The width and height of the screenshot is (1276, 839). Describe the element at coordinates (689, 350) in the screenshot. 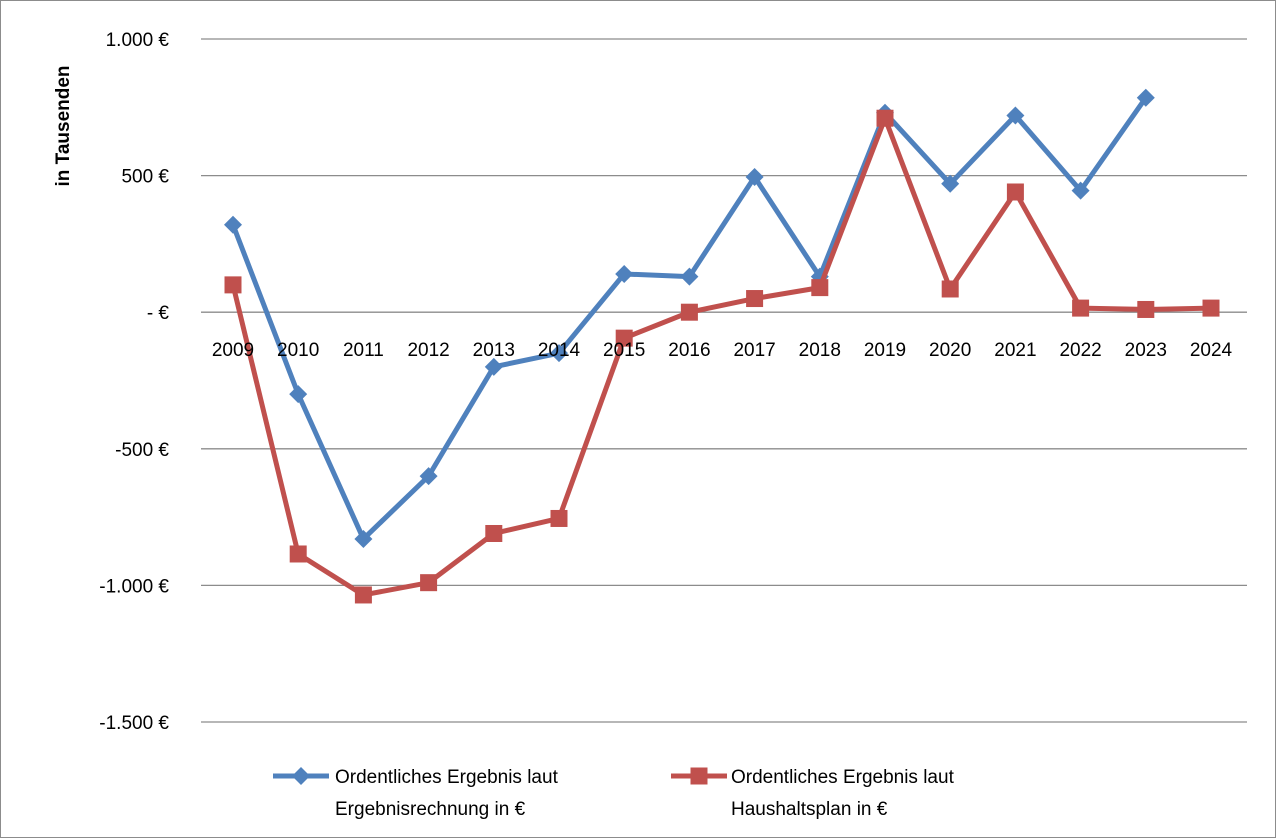

I see `x-tick-label: 2016` at that location.